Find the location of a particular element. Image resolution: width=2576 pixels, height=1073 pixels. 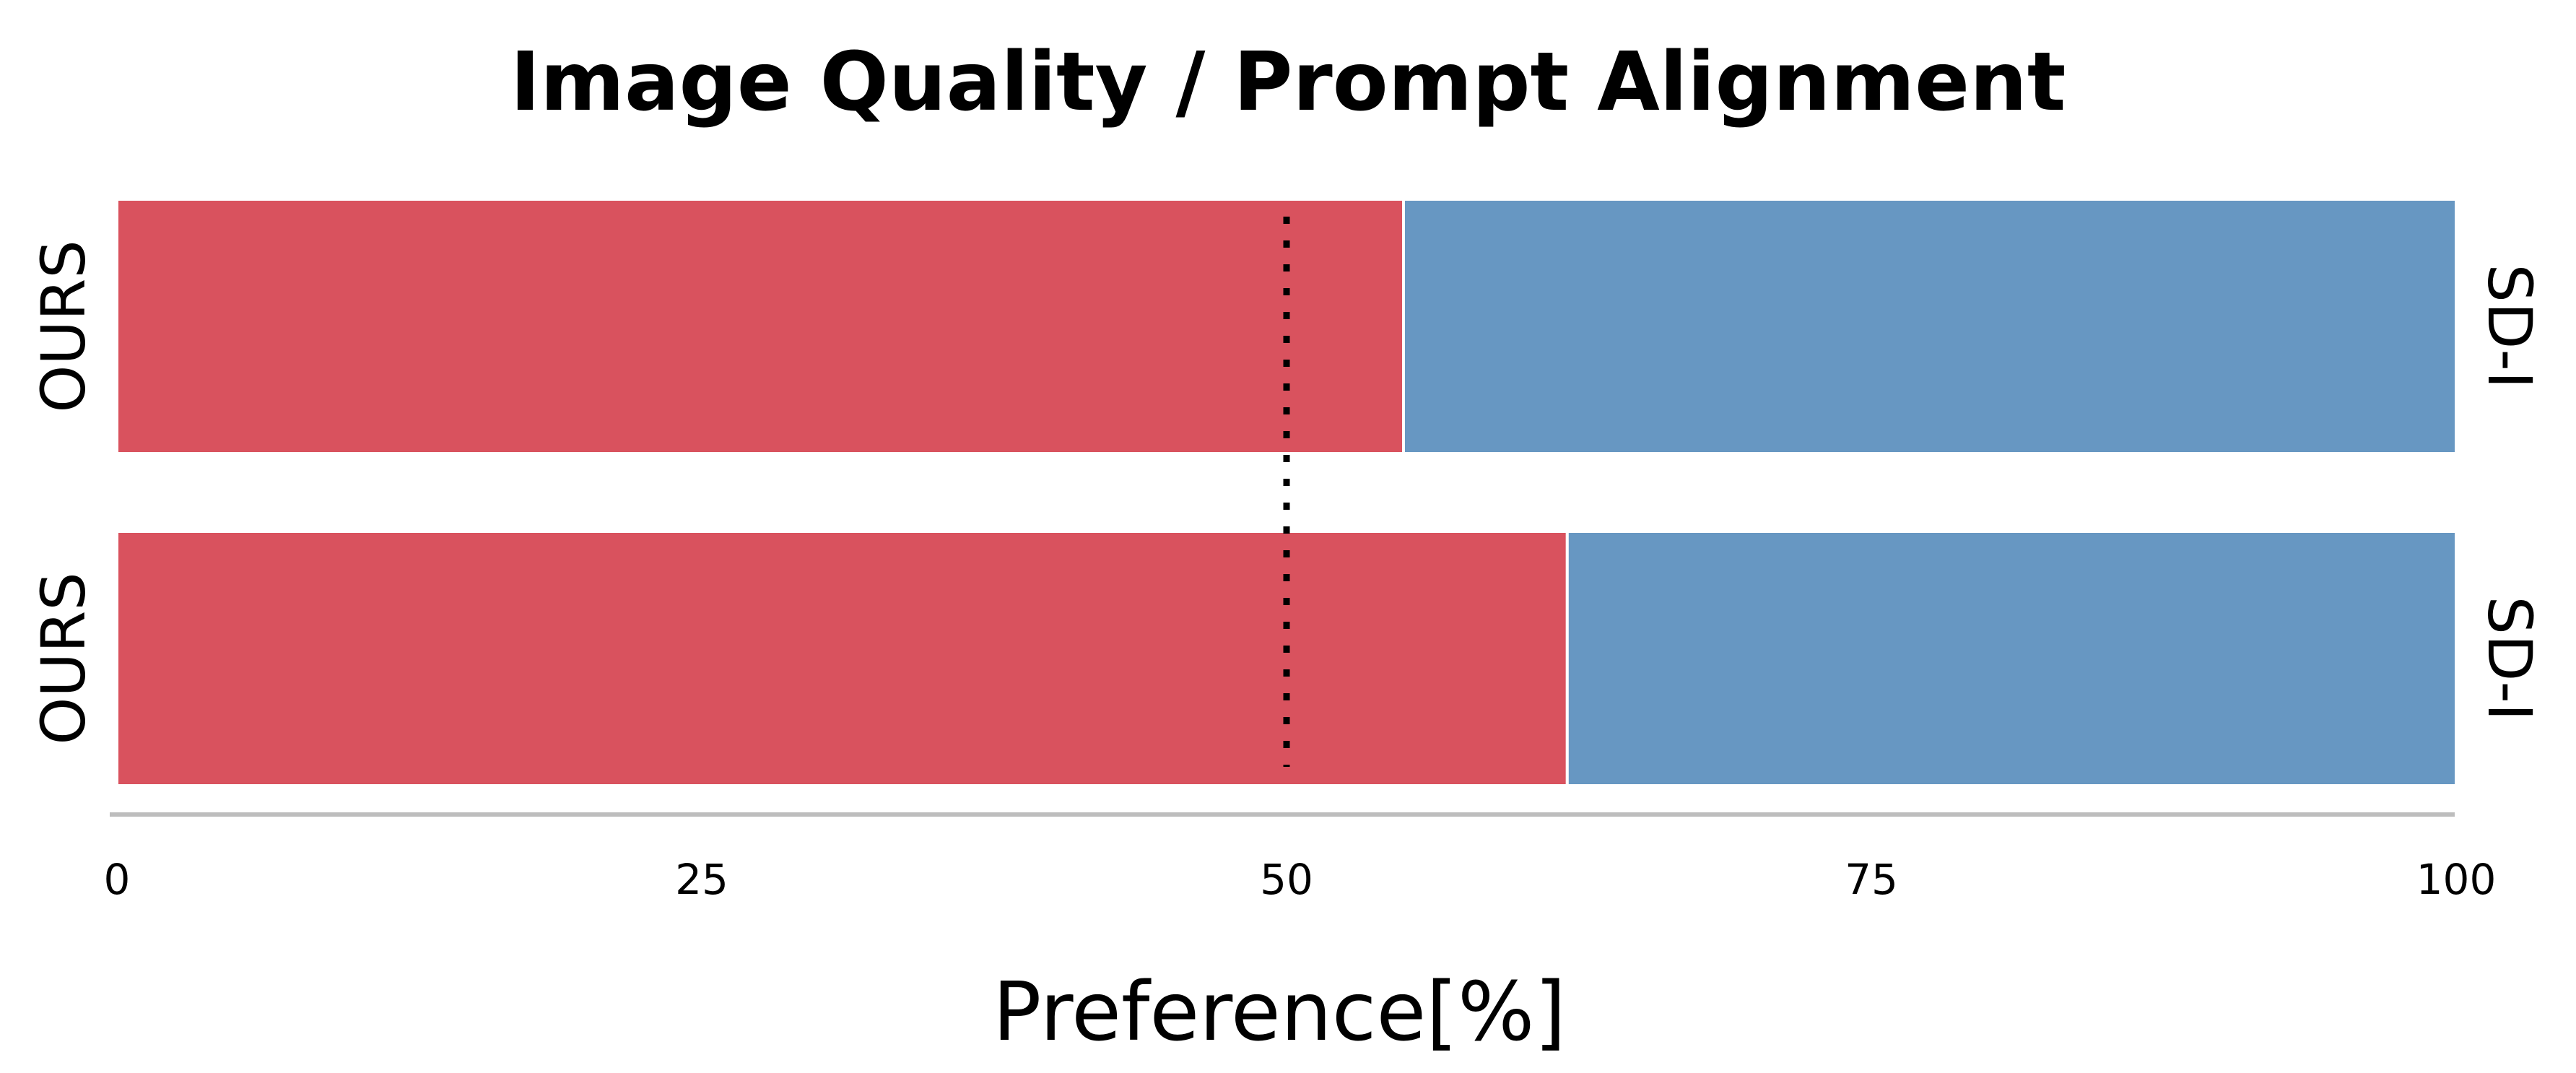

row-1-left-label: OURS is located at coordinates (64, 326).